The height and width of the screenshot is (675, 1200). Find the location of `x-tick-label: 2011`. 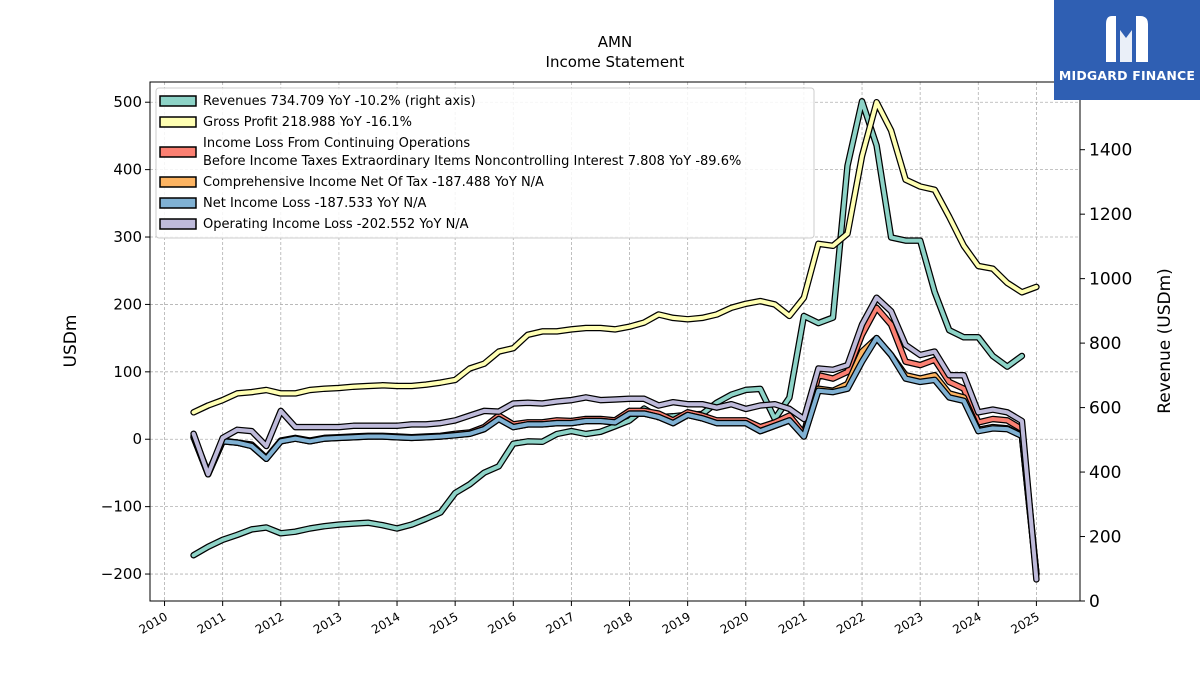

x-tick-label: 2011 is located at coordinates (211, 622).